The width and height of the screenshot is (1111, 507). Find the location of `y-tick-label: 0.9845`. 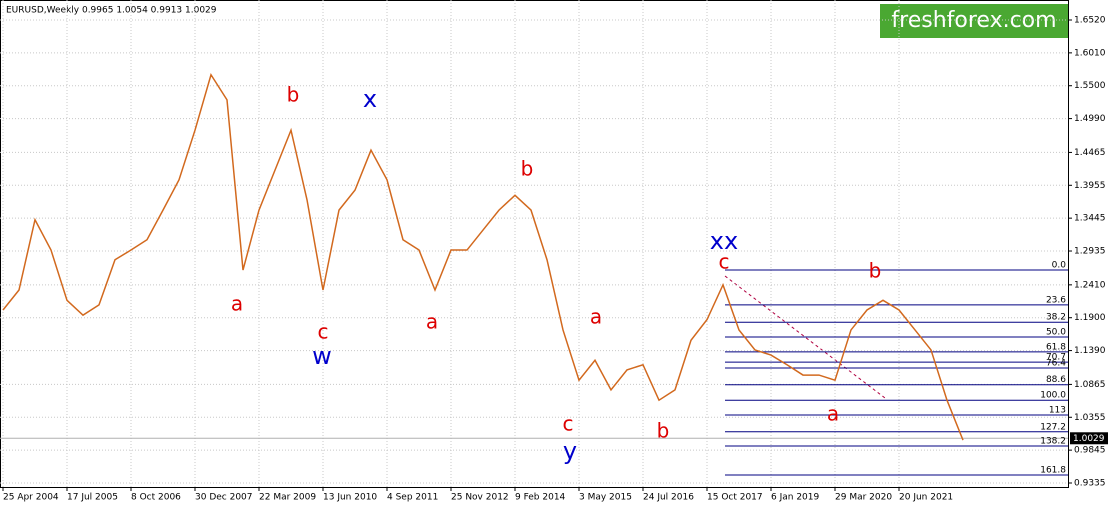

y-tick-label: 0.9845 is located at coordinates (1090, 451).